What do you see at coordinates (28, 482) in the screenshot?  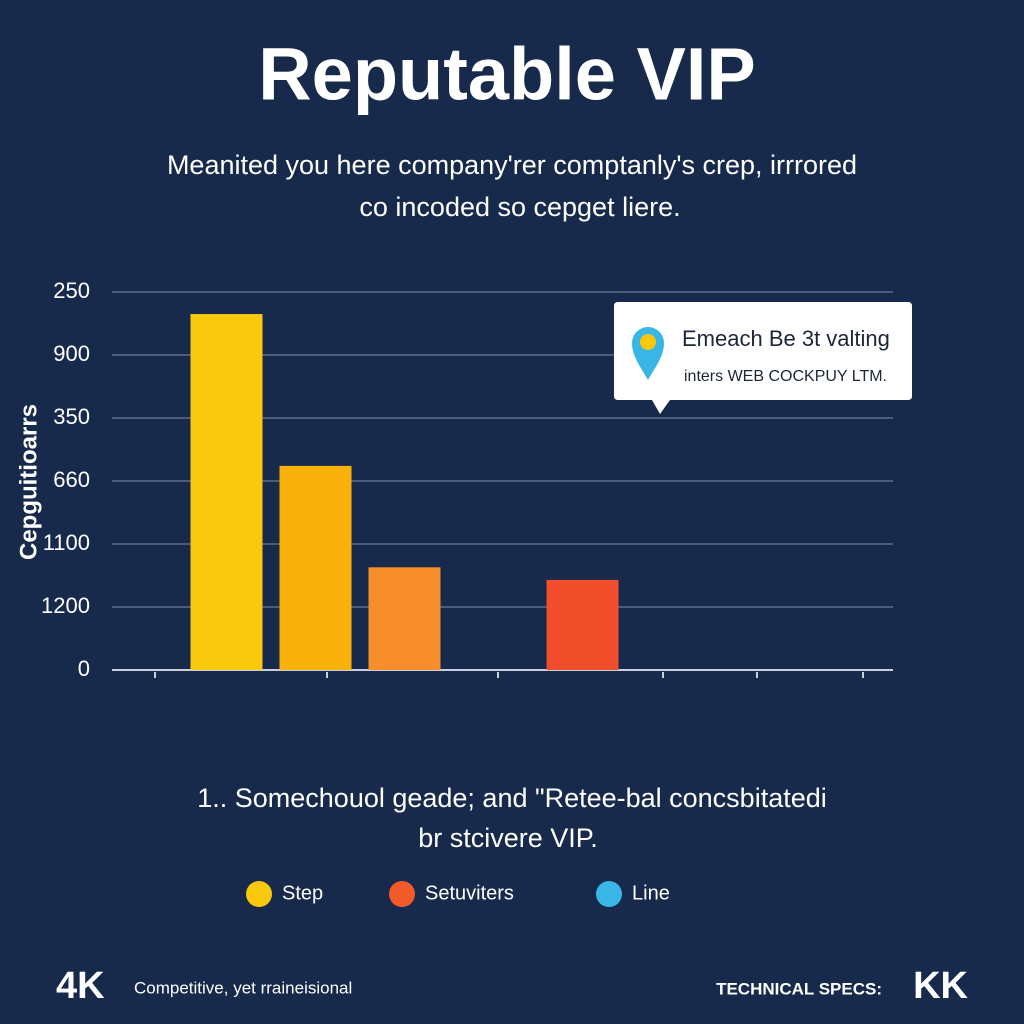 I see `y-axis-label: Cepguitioarrs` at bounding box center [28, 482].